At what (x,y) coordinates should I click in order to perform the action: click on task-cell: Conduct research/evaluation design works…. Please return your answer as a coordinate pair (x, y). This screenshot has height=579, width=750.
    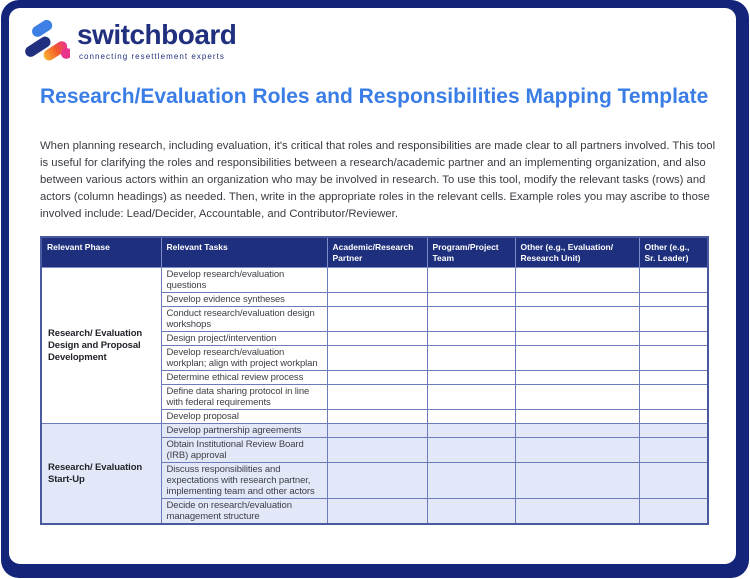
    Looking at the image, I should click on (244, 319).